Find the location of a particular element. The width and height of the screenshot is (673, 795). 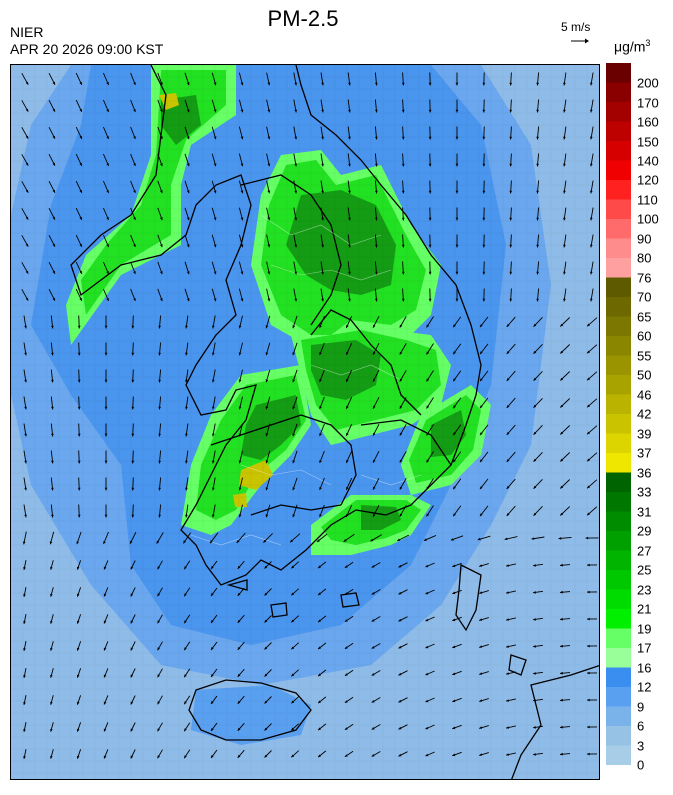

colorbar-tick-label: 150 is located at coordinates (648, 141).